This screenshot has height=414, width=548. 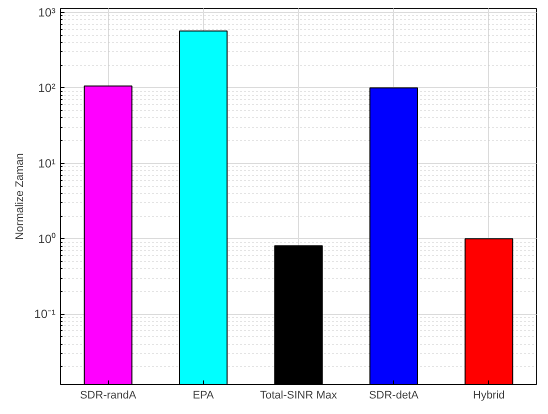 I want to click on x-tick-label: SDR-detA, so click(x=394, y=396).